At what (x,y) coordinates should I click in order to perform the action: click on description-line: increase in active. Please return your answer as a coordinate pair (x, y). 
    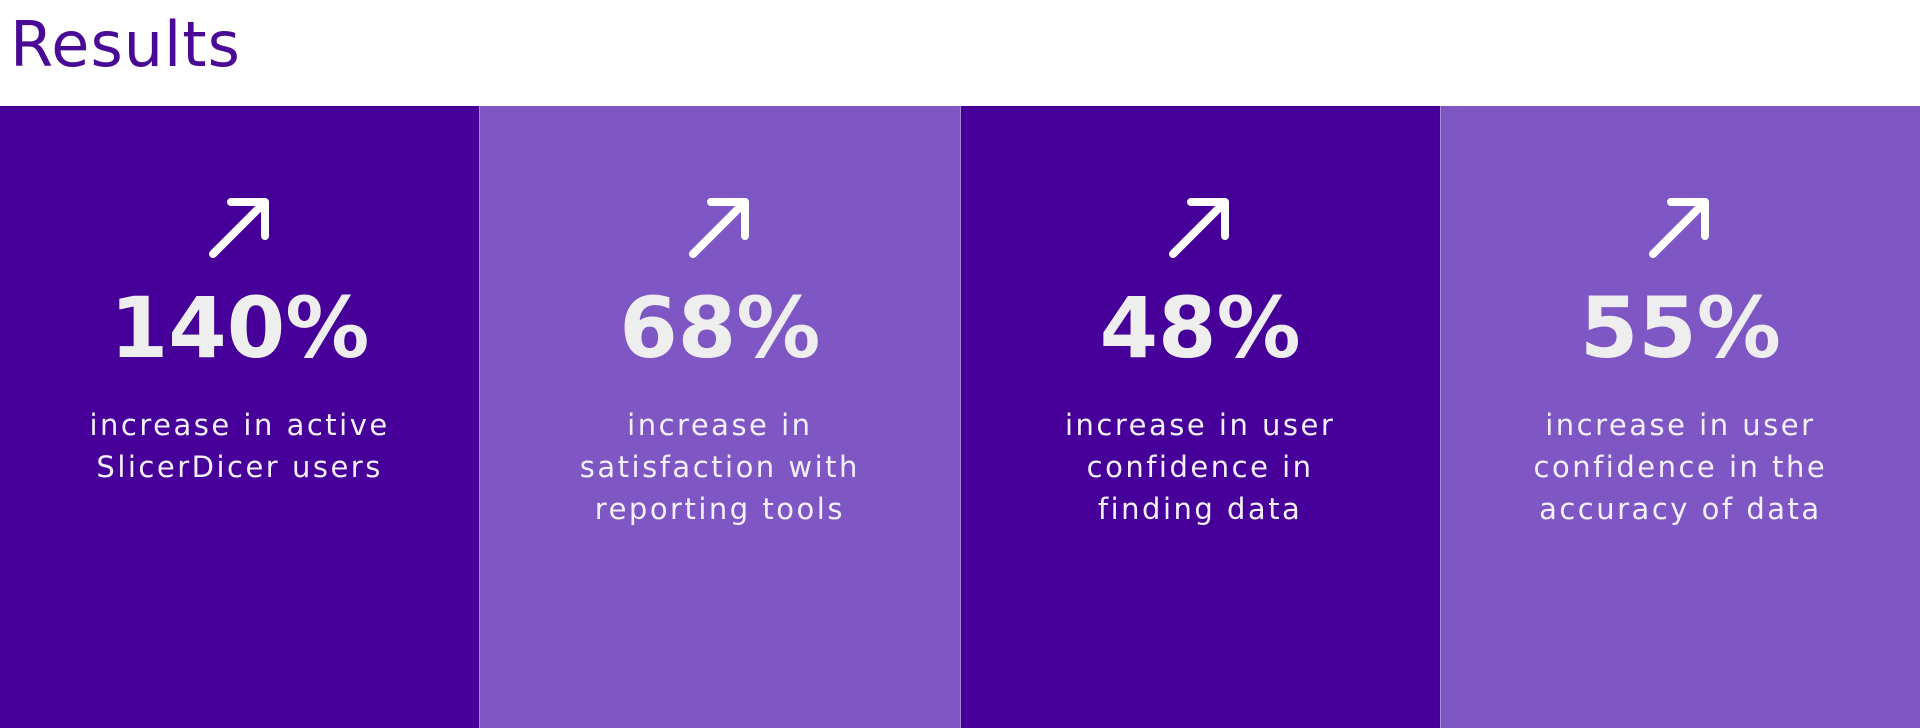
    Looking at the image, I should click on (239, 425).